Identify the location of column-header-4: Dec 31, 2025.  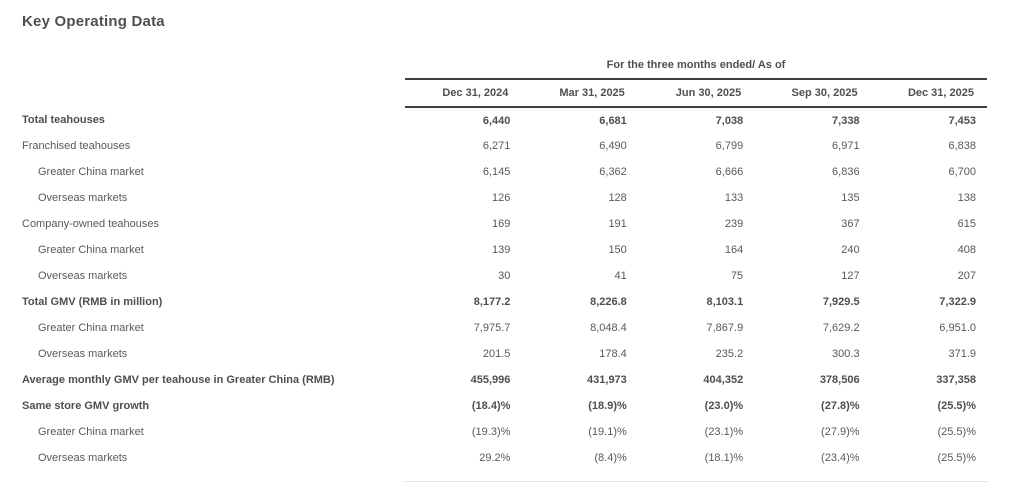
(928, 93).